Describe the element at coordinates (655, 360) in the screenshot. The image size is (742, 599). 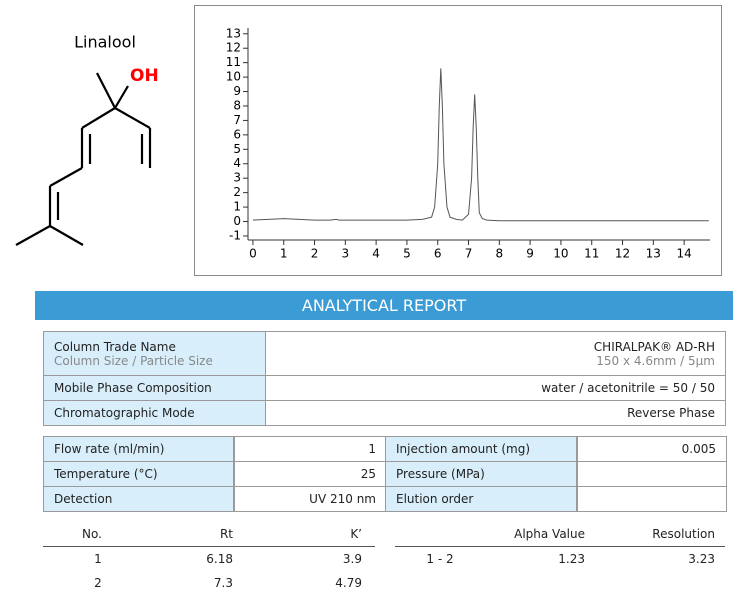
I see `subvalue: 150 x 4.6mm / 5µm` at that location.